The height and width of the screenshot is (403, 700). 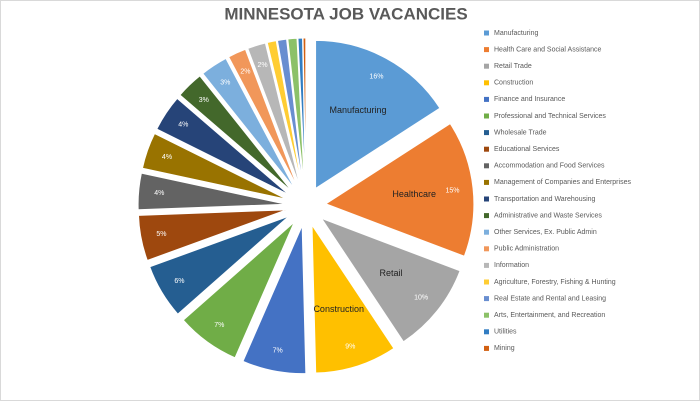 I want to click on slice-name: Healthcare, so click(x=414, y=194).